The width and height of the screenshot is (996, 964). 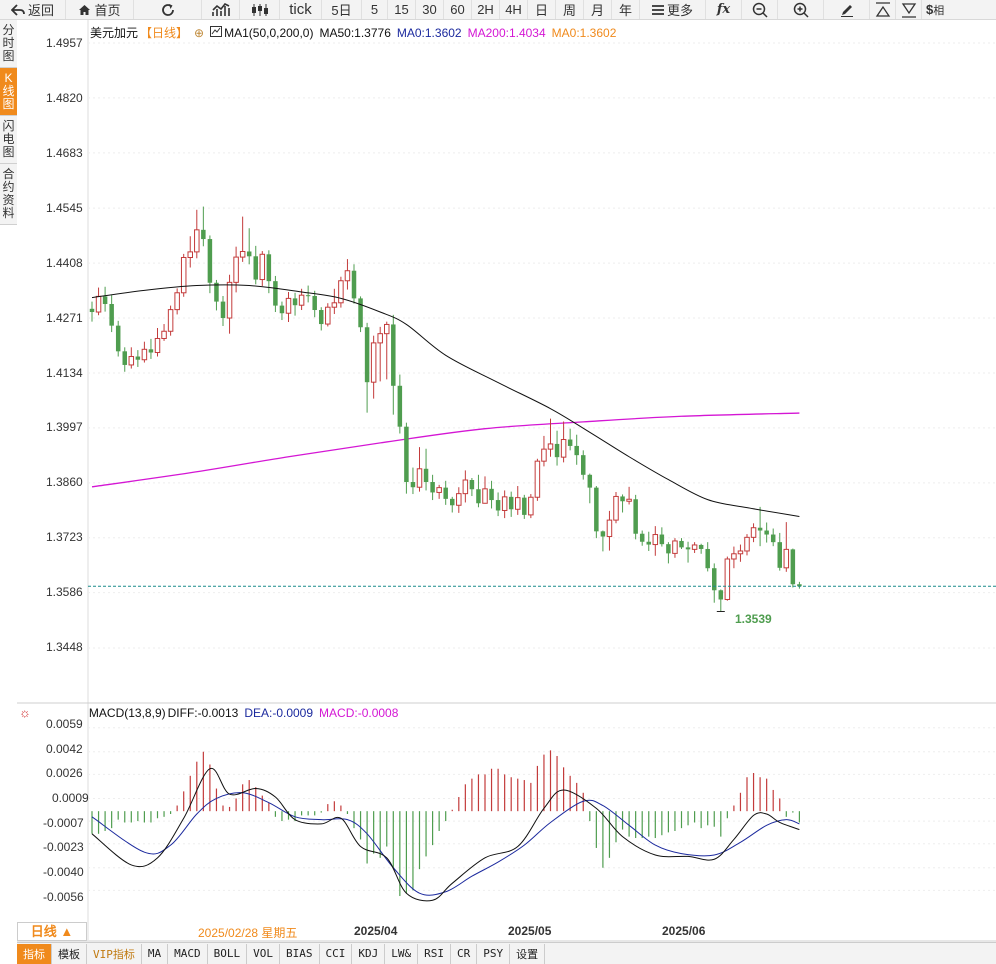 What do you see at coordinates (52, 931) in the screenshot?
I see `period-badge: 日线 ▲` at bounding box center [52, 931].